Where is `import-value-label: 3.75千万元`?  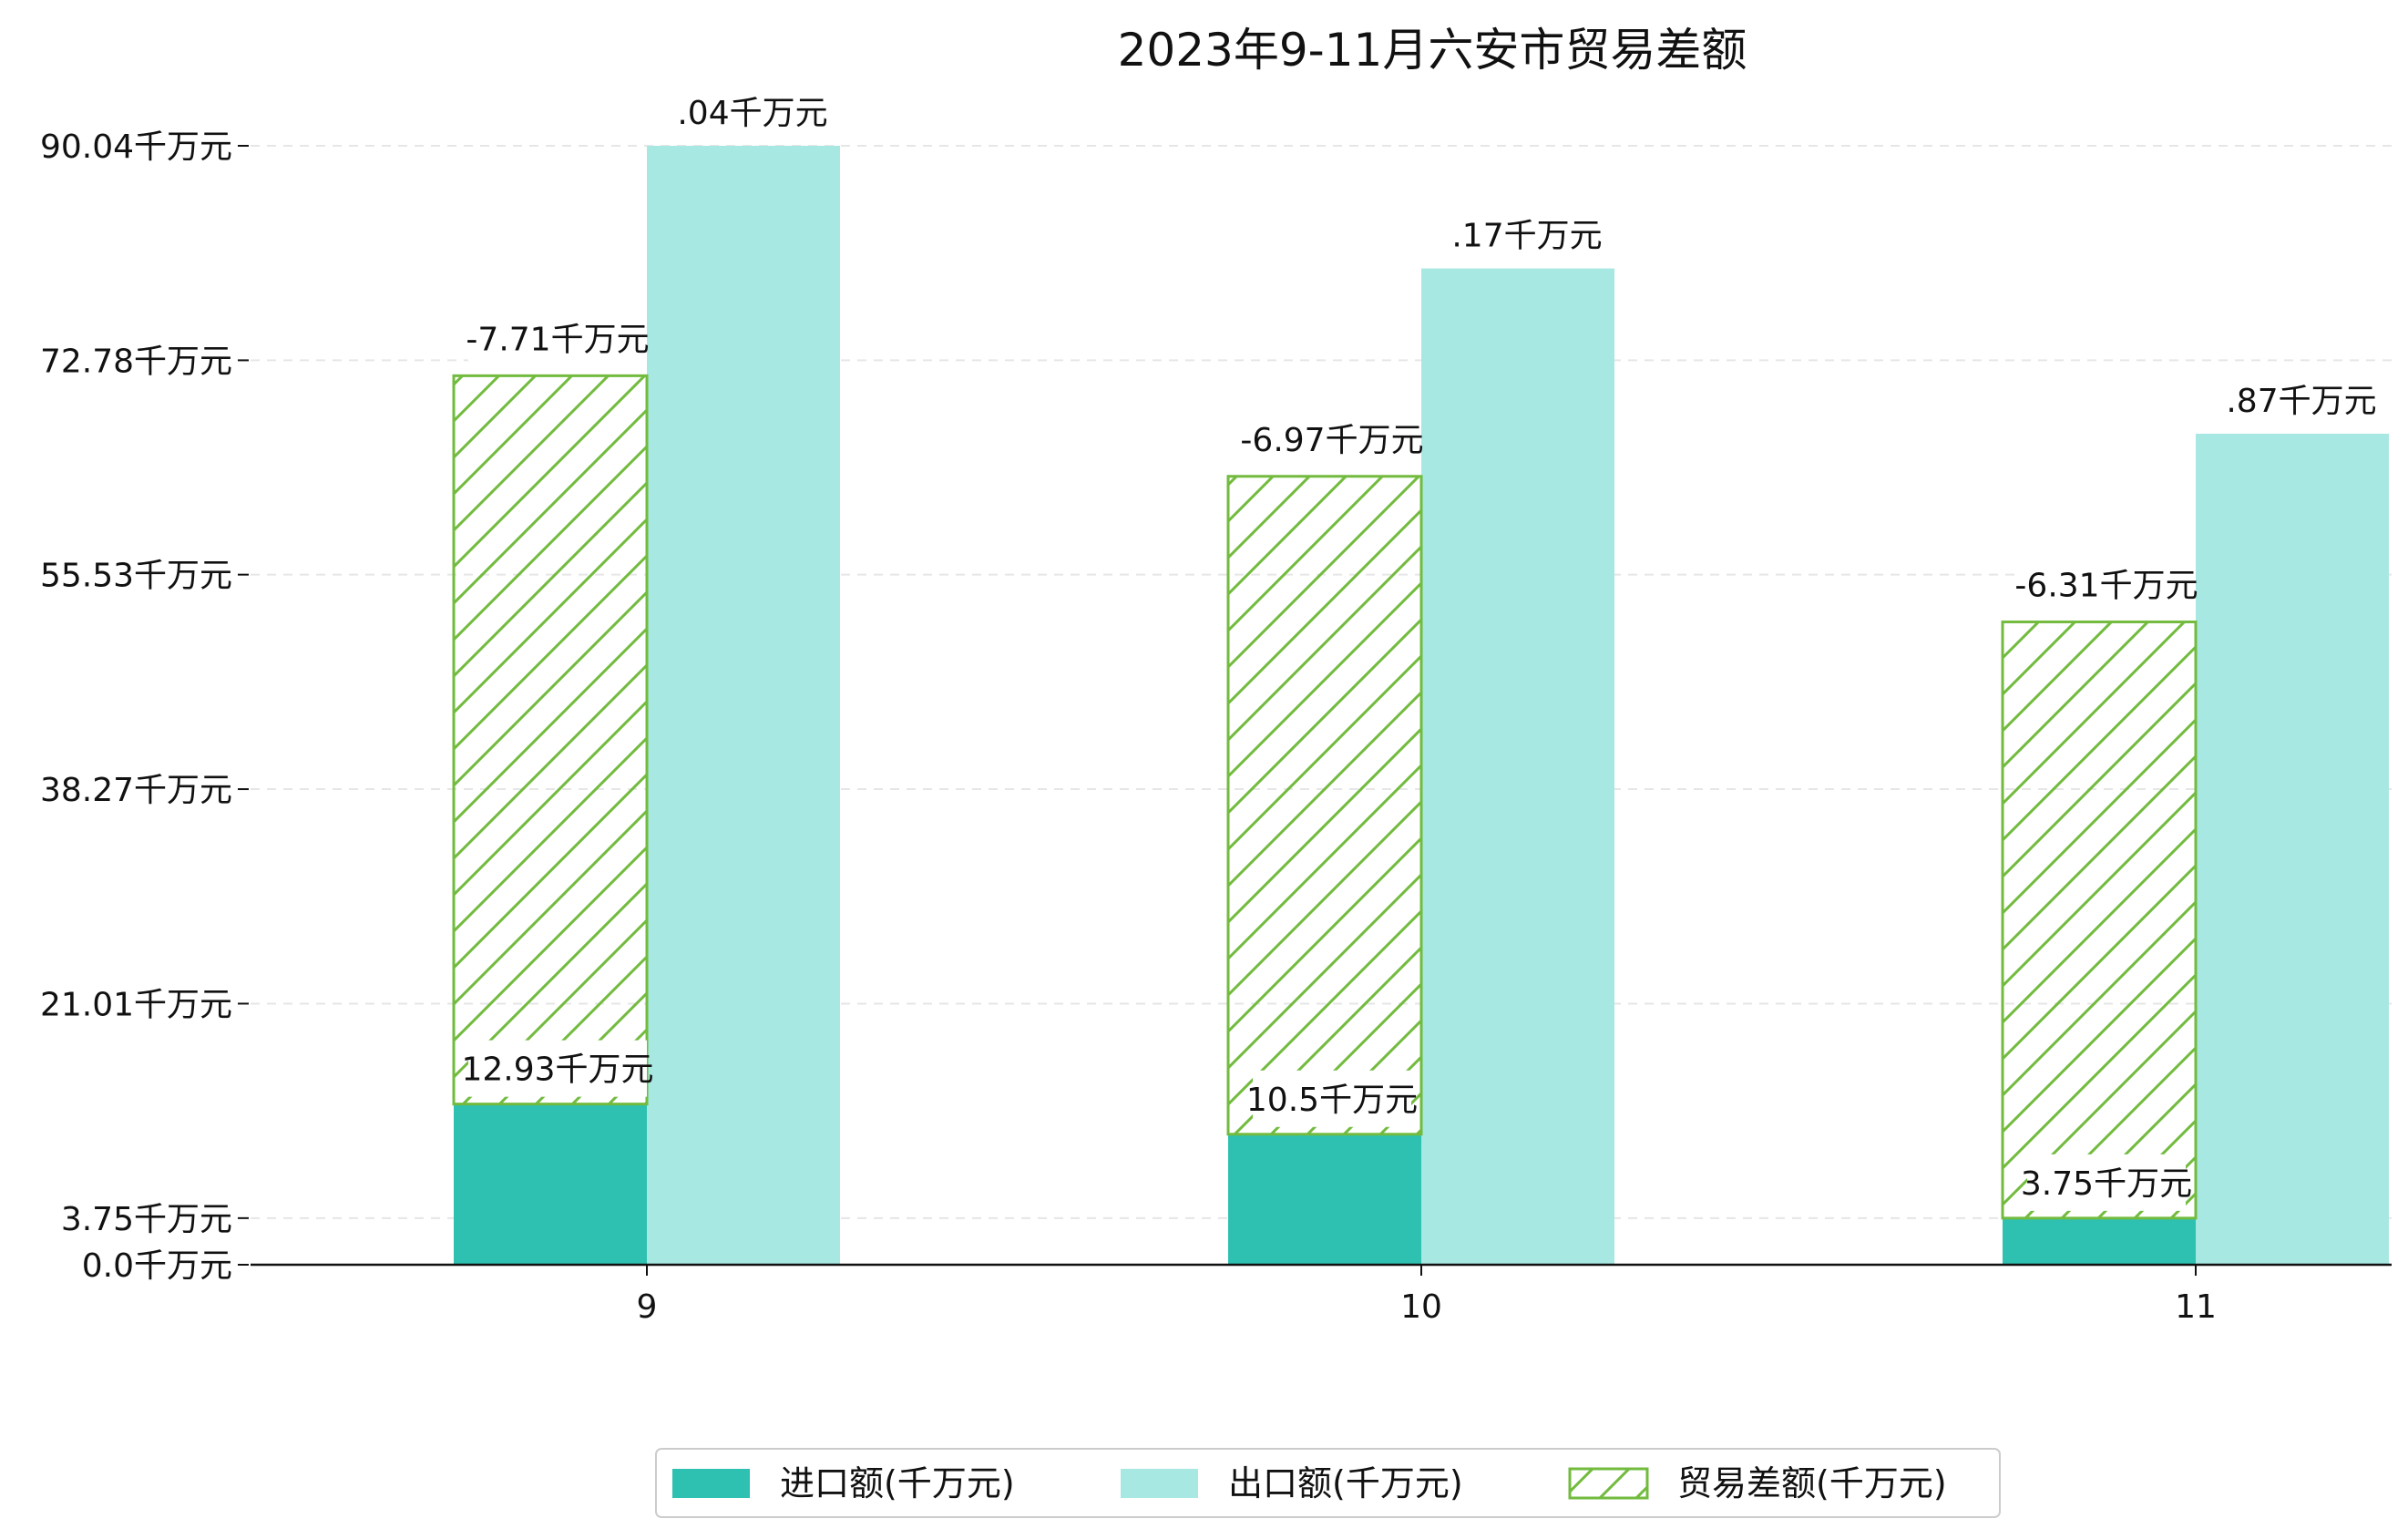 import-value-label: 3.75千万元 is located at coordinates (2107, 1184).